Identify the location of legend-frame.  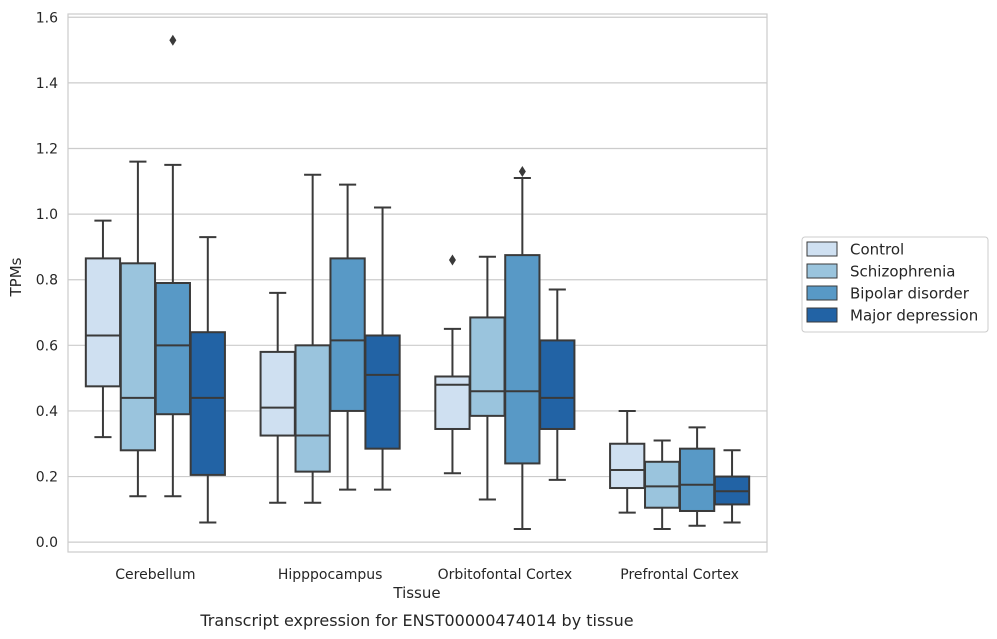
(895, 284).